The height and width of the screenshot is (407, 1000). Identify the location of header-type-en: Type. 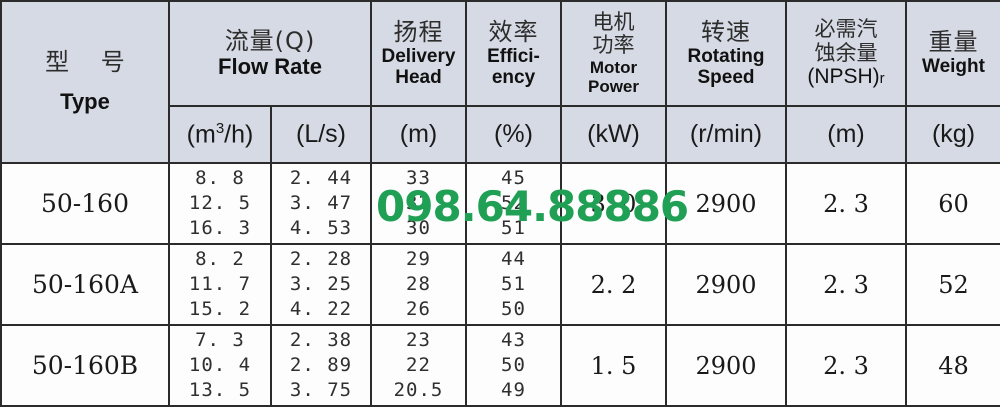
(85, 102).